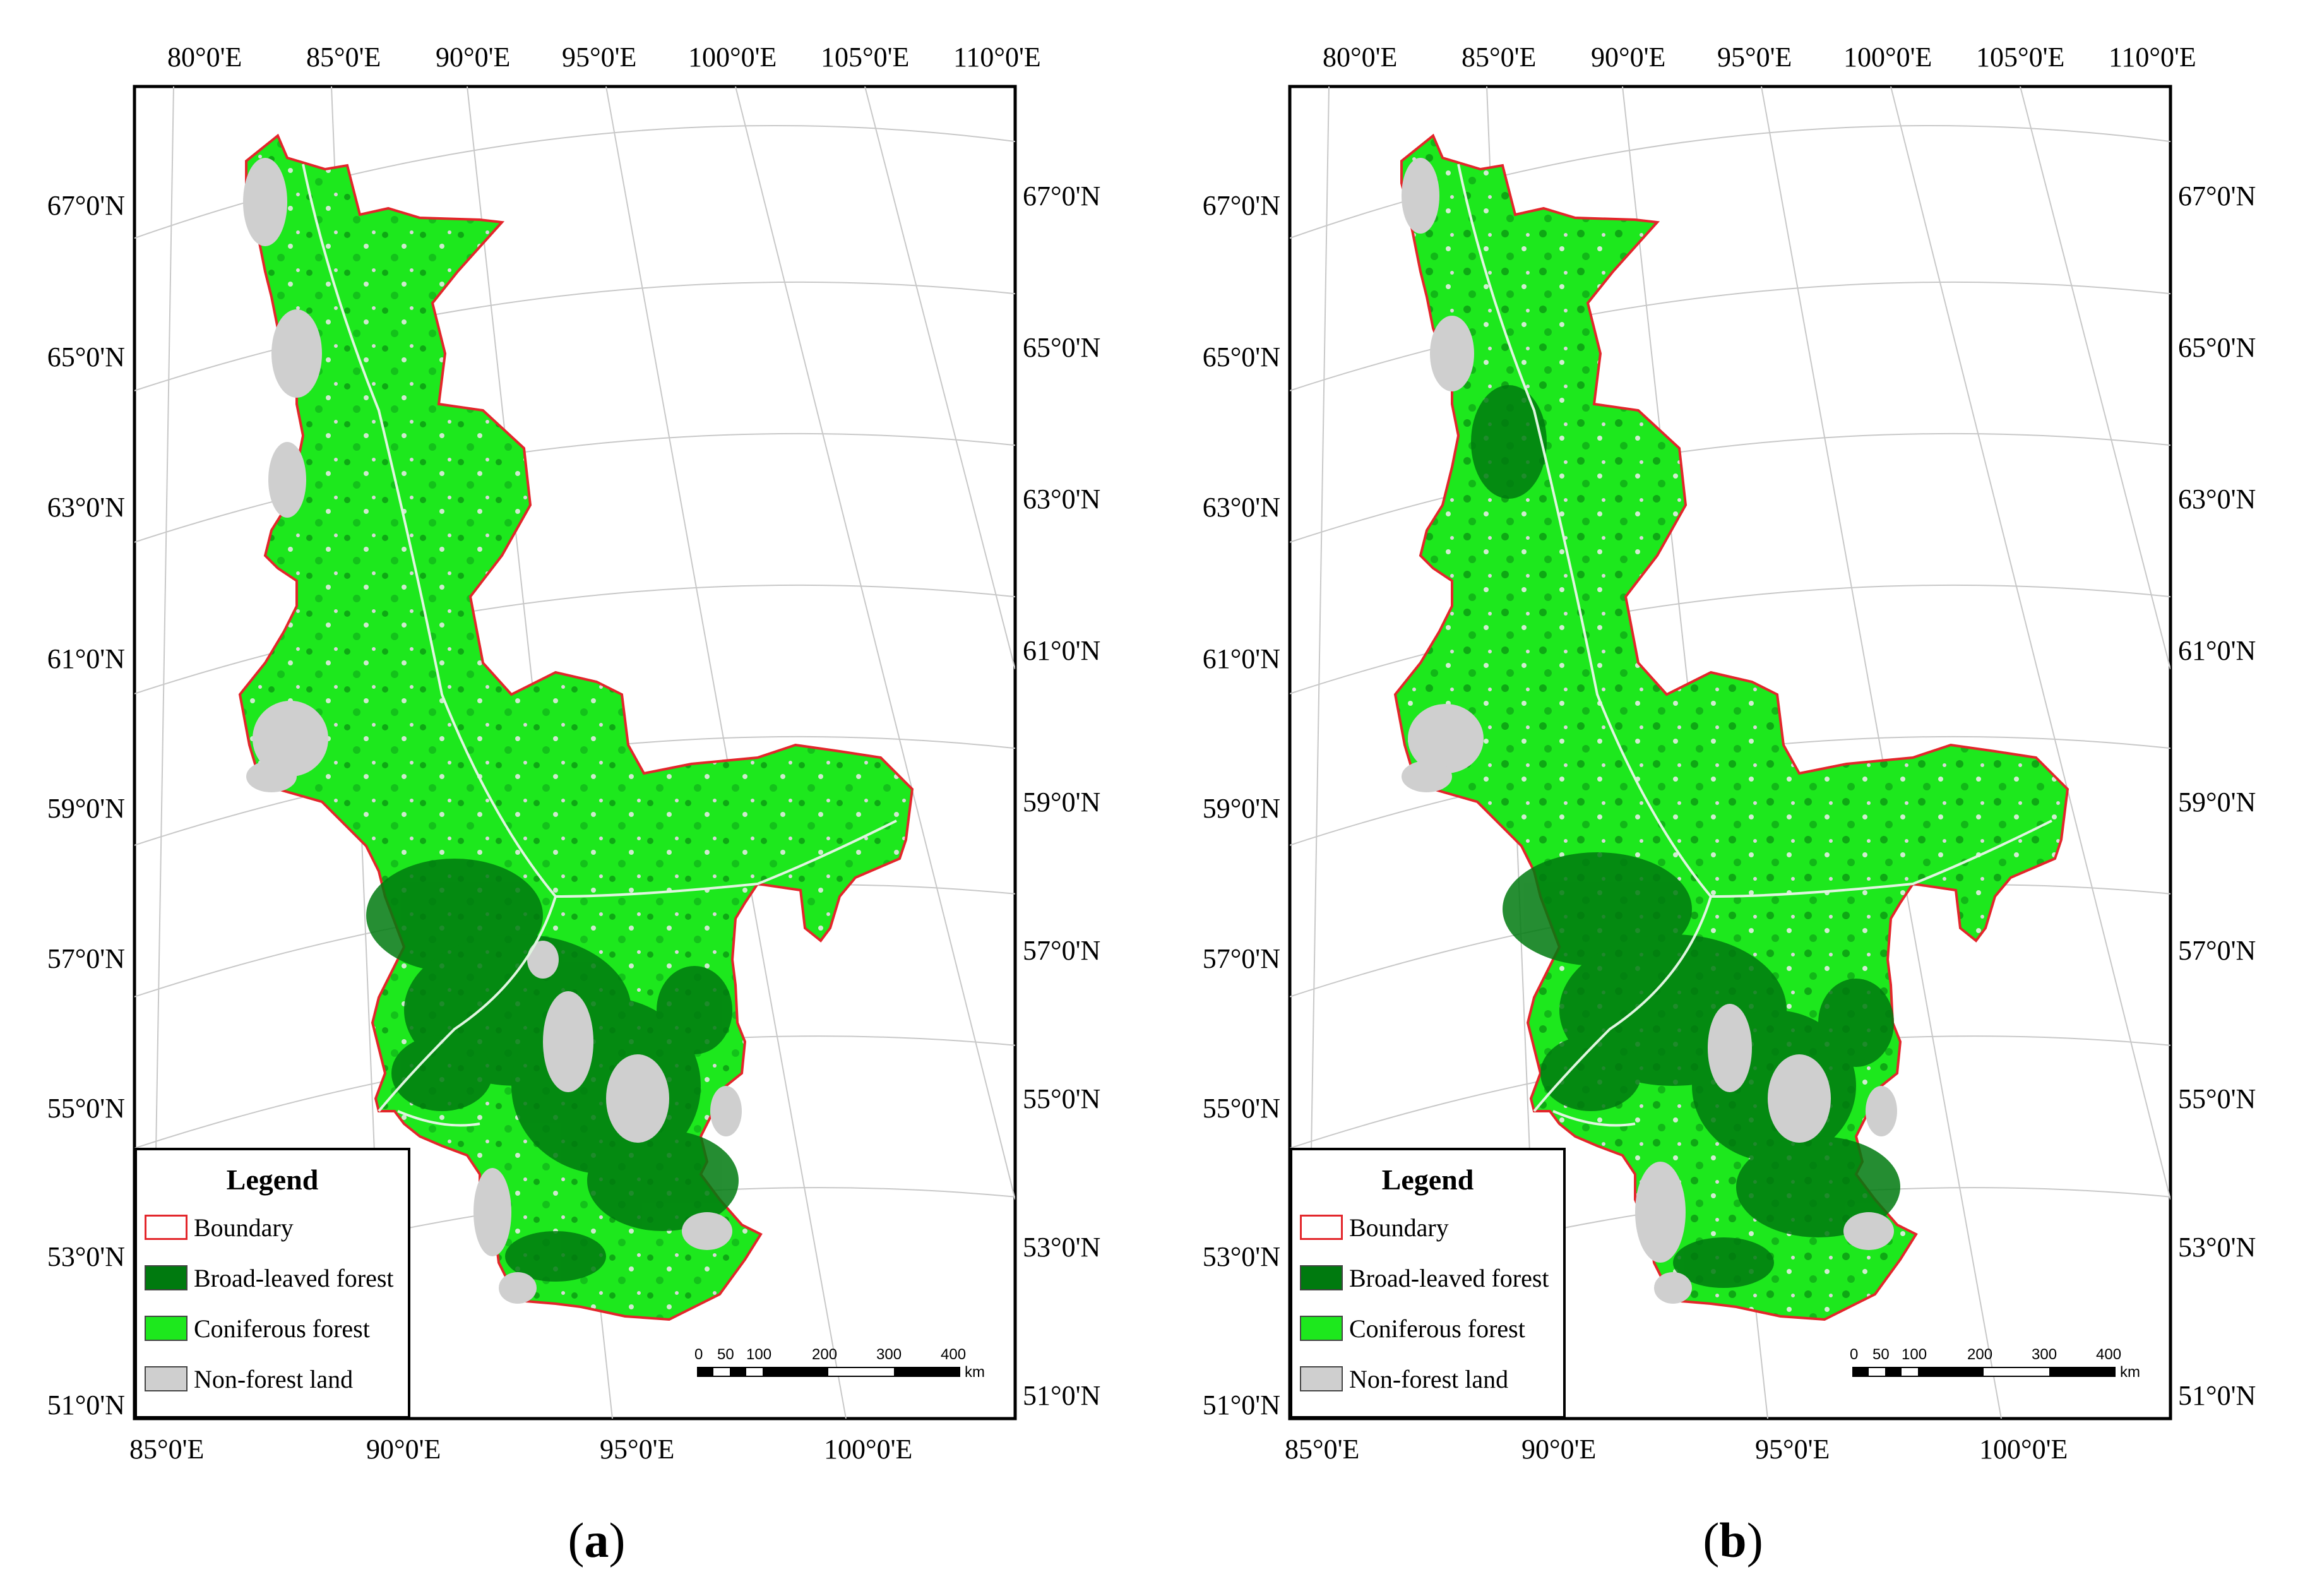 This screenshot has height=1596, width=2310. What do you see at coordinates (1241, 507) in the screenshot?
I see `left-lat-label: 63°0'N` at bounding box center [1241, 507].